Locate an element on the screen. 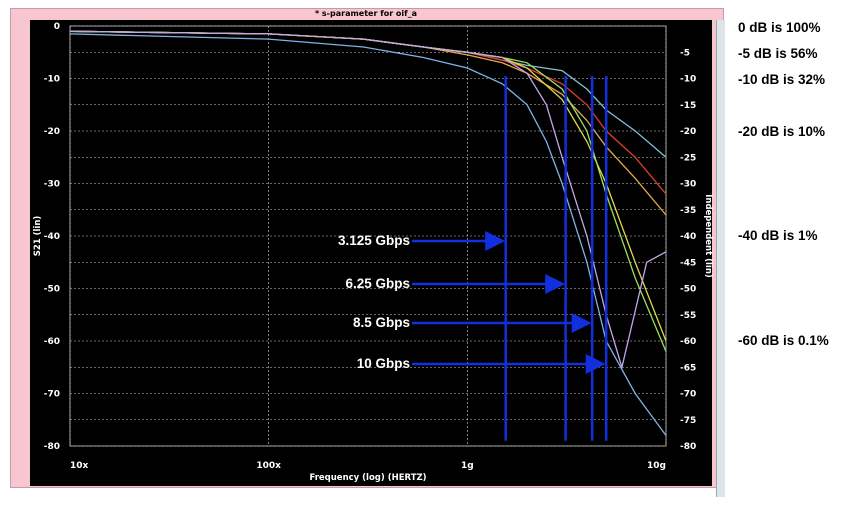  y-tick-label-left: -80 is located at coordinates (52, 447).